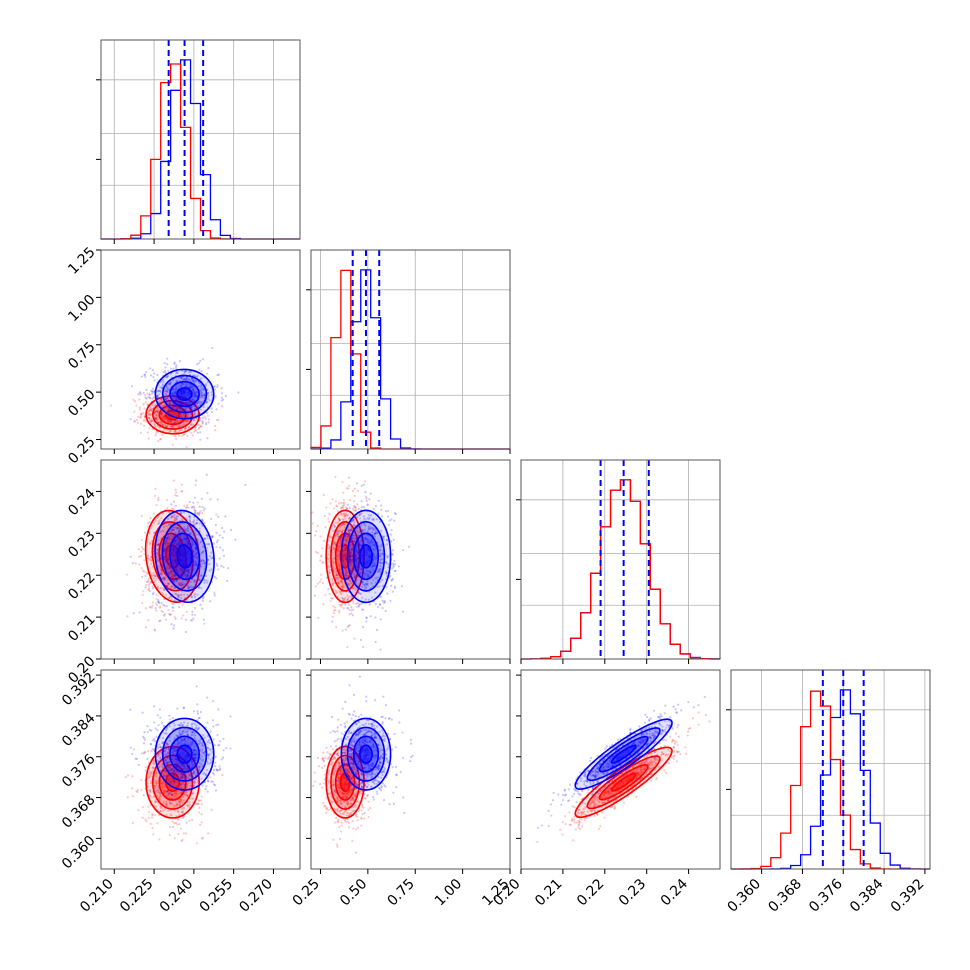  I want to click on scatter-panel, so click(200, 559).